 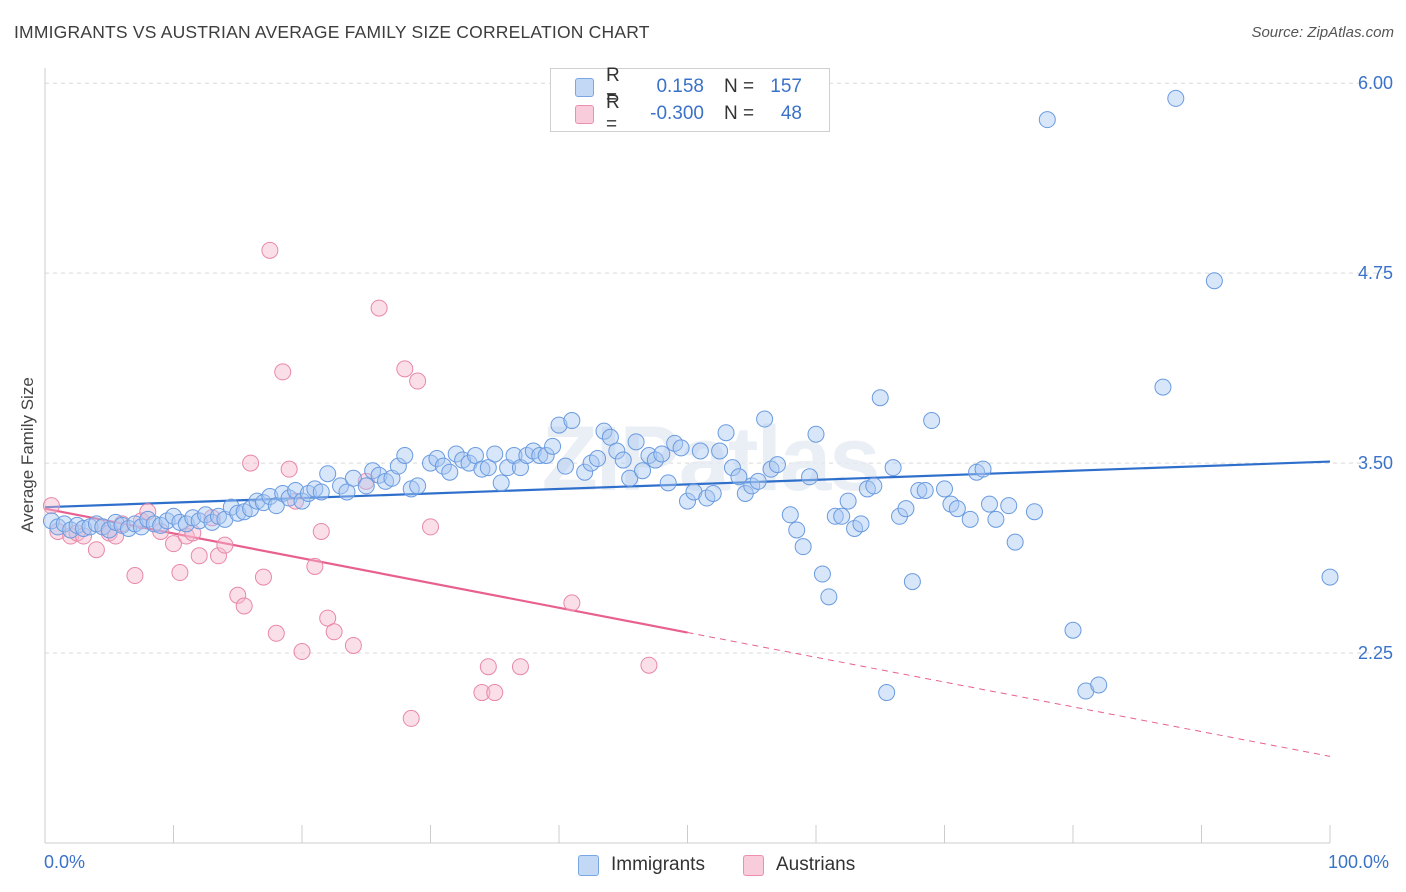 I want to click on bottom-legend-austrians: Austrians, so click(x=799, y=865).